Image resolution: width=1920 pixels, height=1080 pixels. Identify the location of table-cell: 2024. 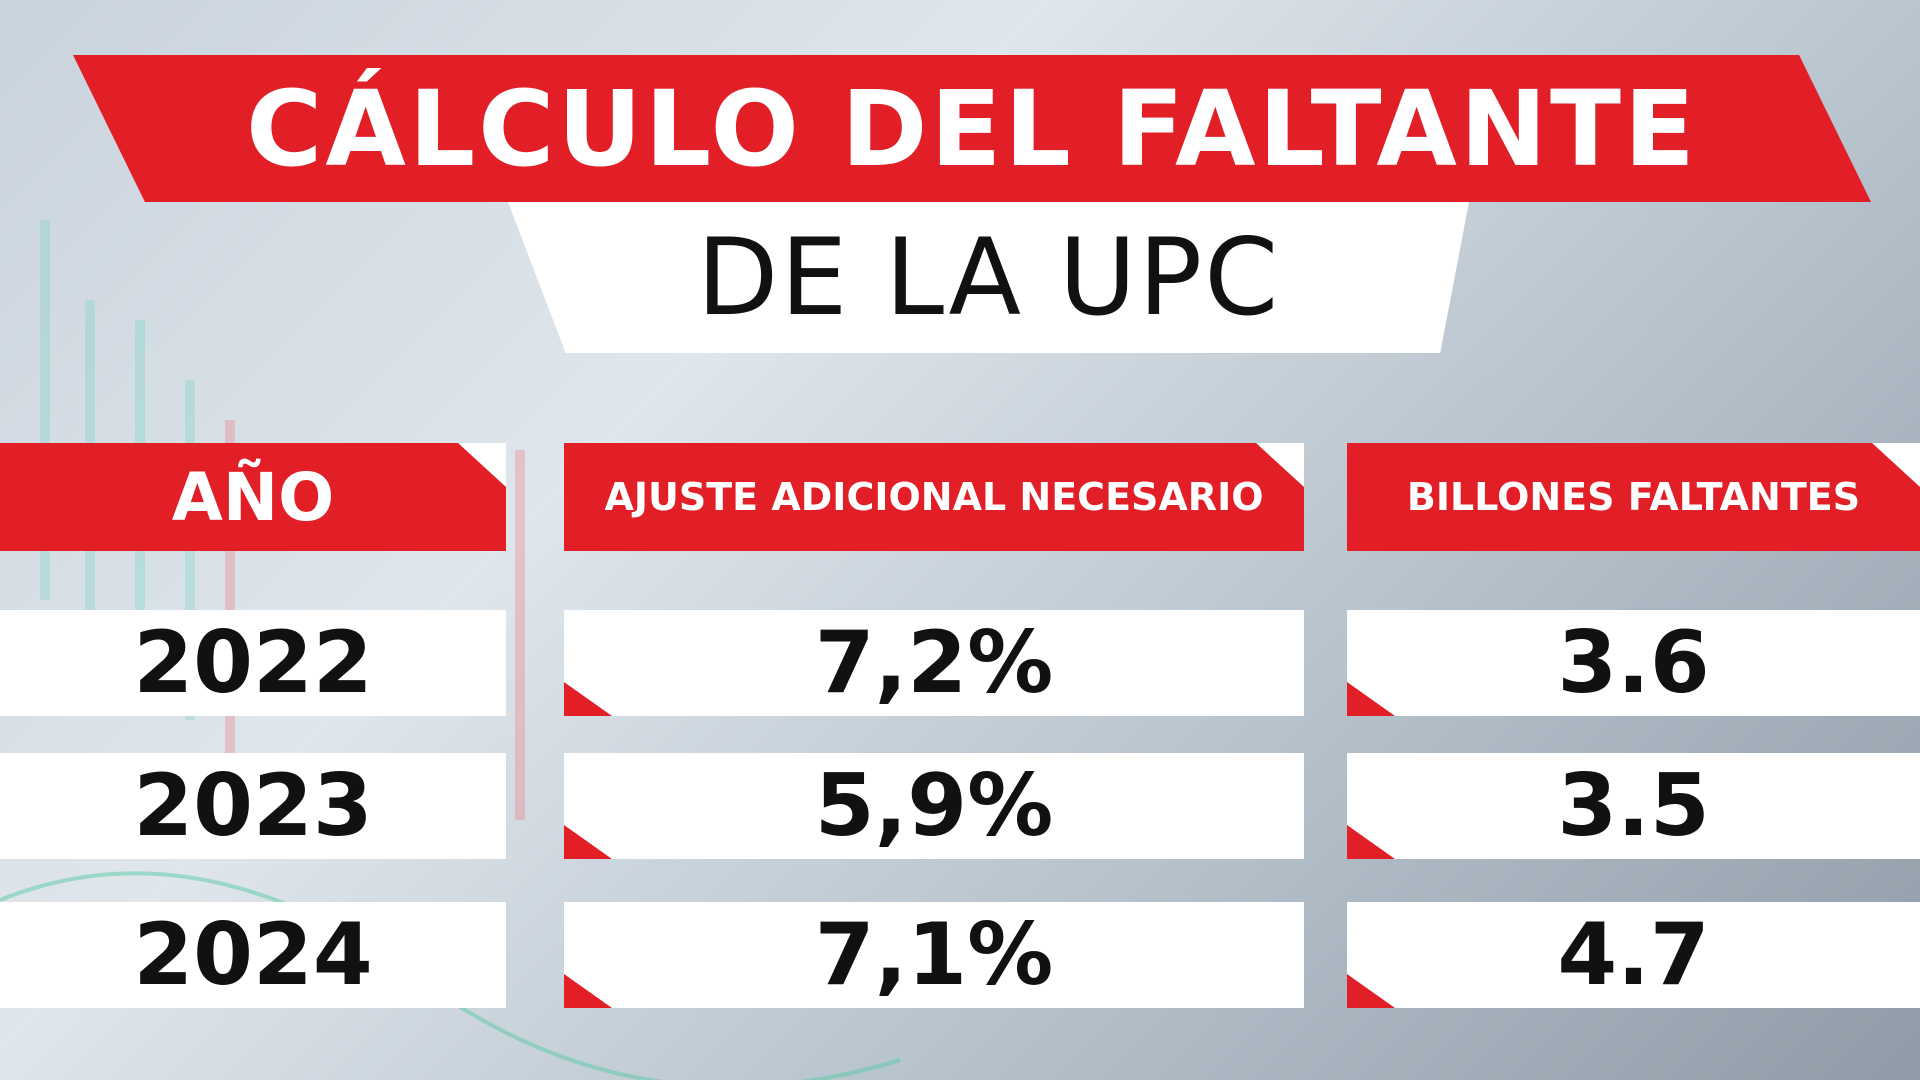
(253, 955).